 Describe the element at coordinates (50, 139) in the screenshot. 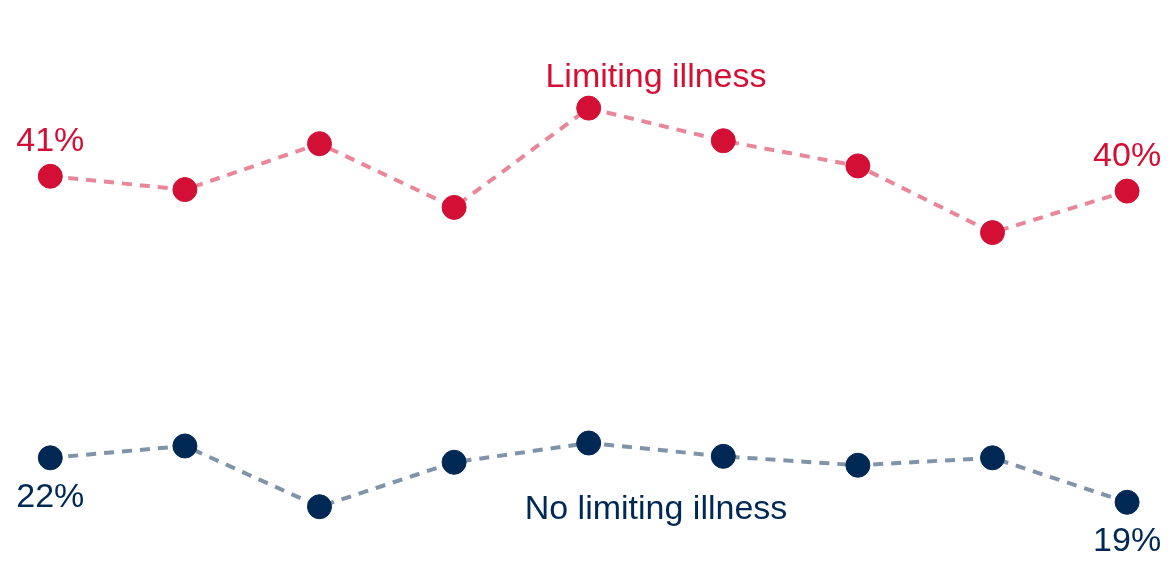

I see `data-label: 41%` at that location.